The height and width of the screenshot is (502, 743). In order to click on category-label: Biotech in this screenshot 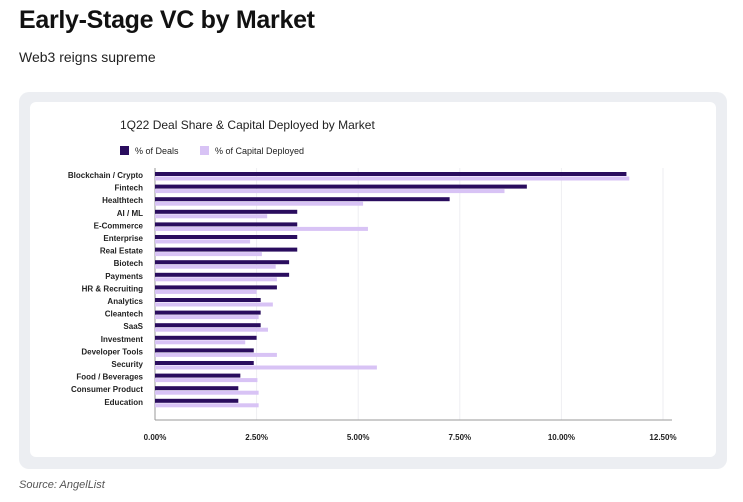, I will do `click(128, 263)`.